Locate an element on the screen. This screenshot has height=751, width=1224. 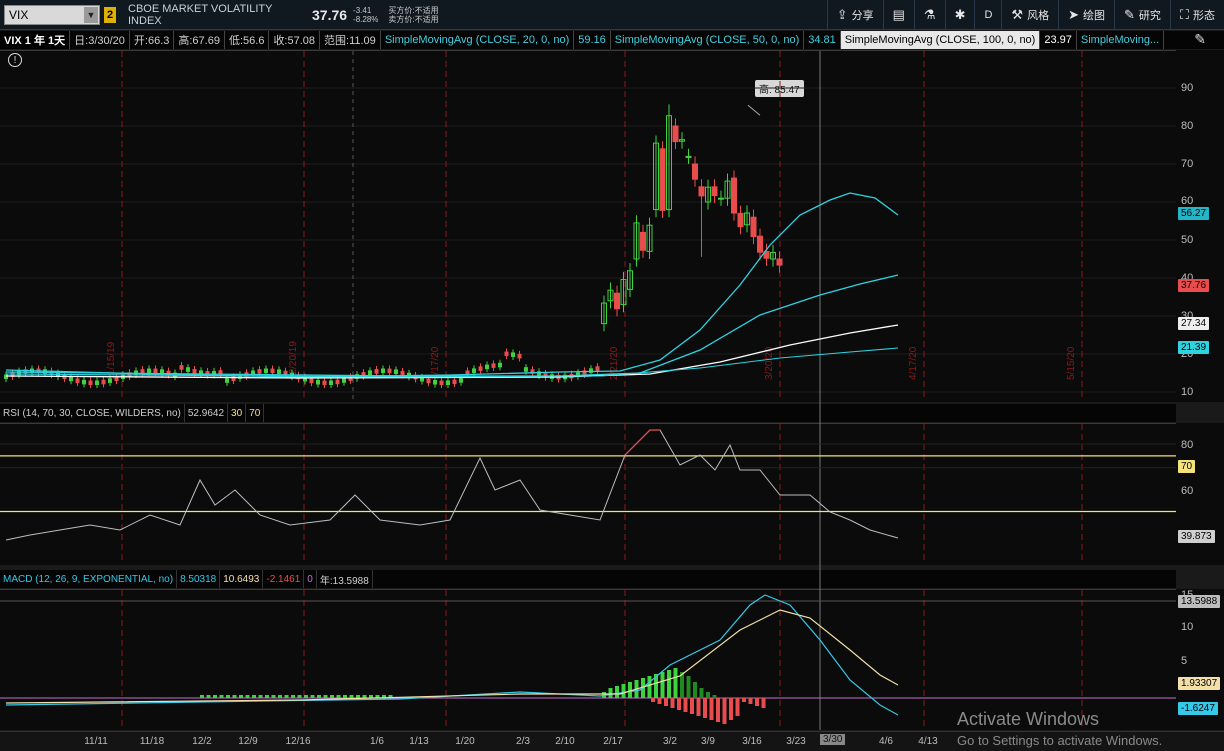
price-tick: 10 is located at coordinates (1187, 392).